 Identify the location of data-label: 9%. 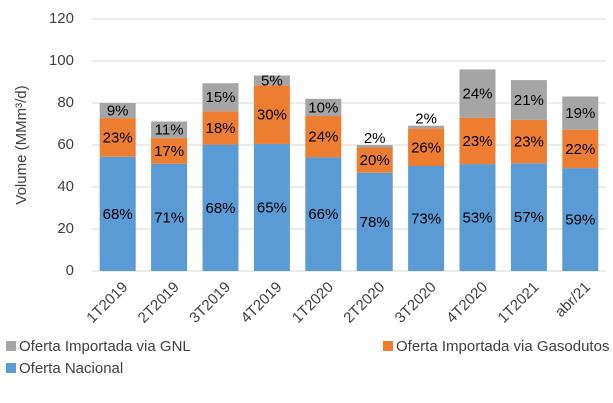
(118, 111).